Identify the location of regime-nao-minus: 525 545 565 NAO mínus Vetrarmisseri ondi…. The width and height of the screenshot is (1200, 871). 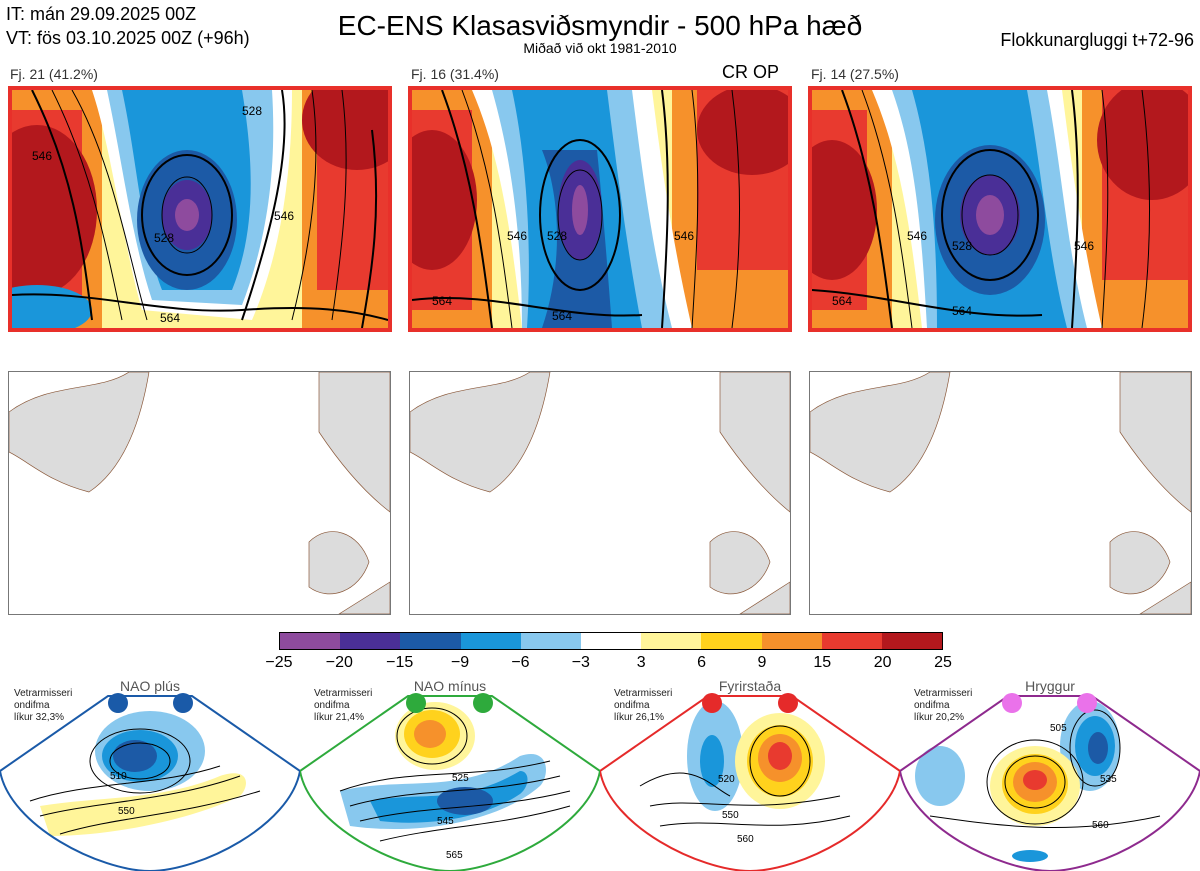
(450, 773).